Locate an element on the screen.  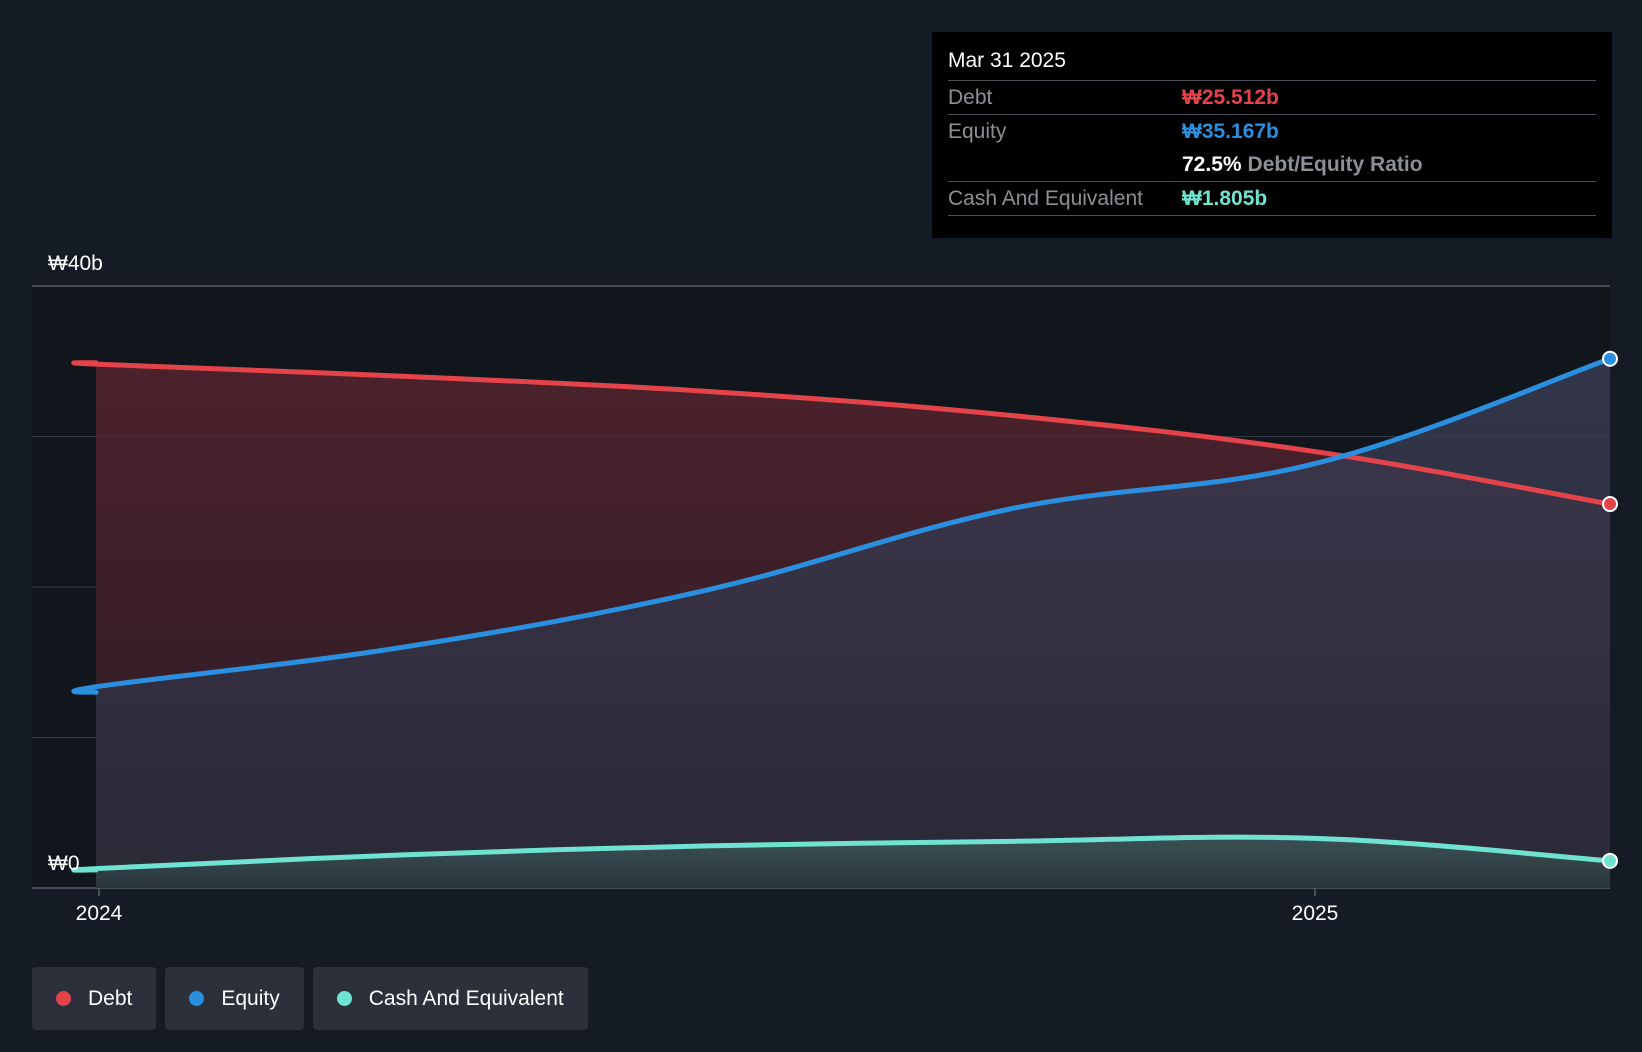
tooltip-cash-row: Cash And Equivalent ₩1.805b is located at coordinates (1272, 199).